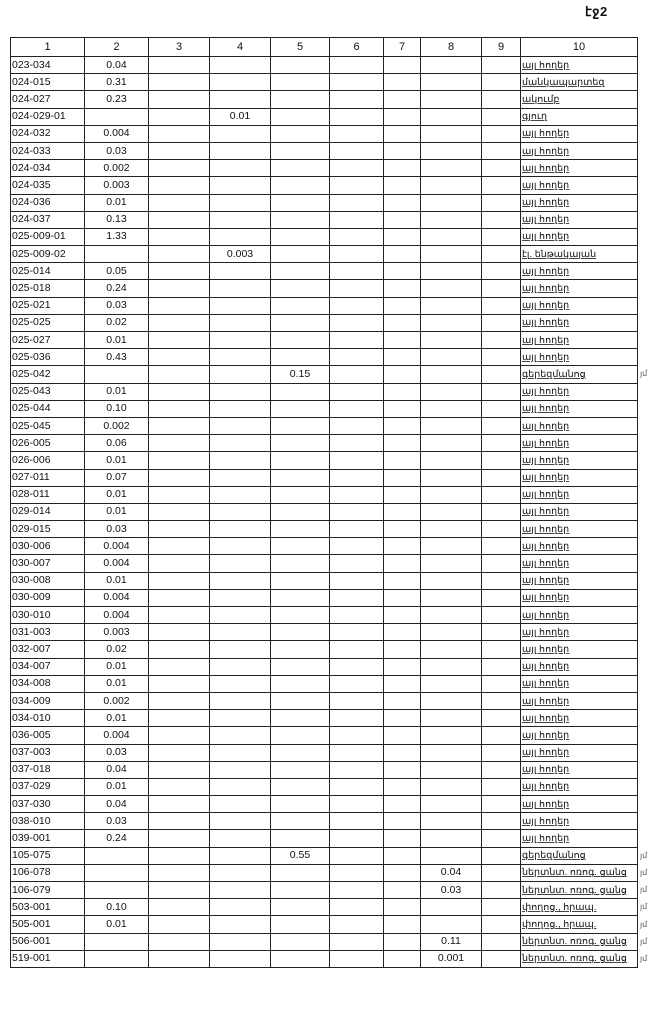 Image resolution: width=664 pixels, height=1023 pixels. What do you see at coordinates (116, 563) in the screenshot?
I see `cell-col-2: 0.004` at bounding box center [116, 563].